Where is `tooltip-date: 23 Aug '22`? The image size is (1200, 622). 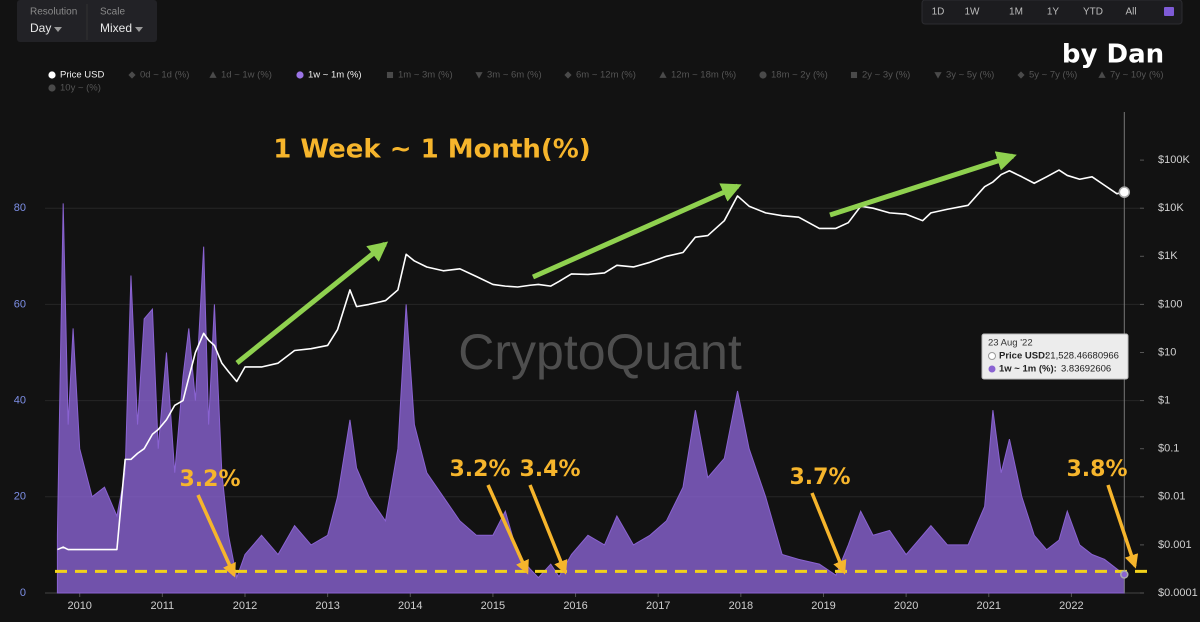 tooltip-date: 23 Aug '22 is located at coordinates (1010, 343).